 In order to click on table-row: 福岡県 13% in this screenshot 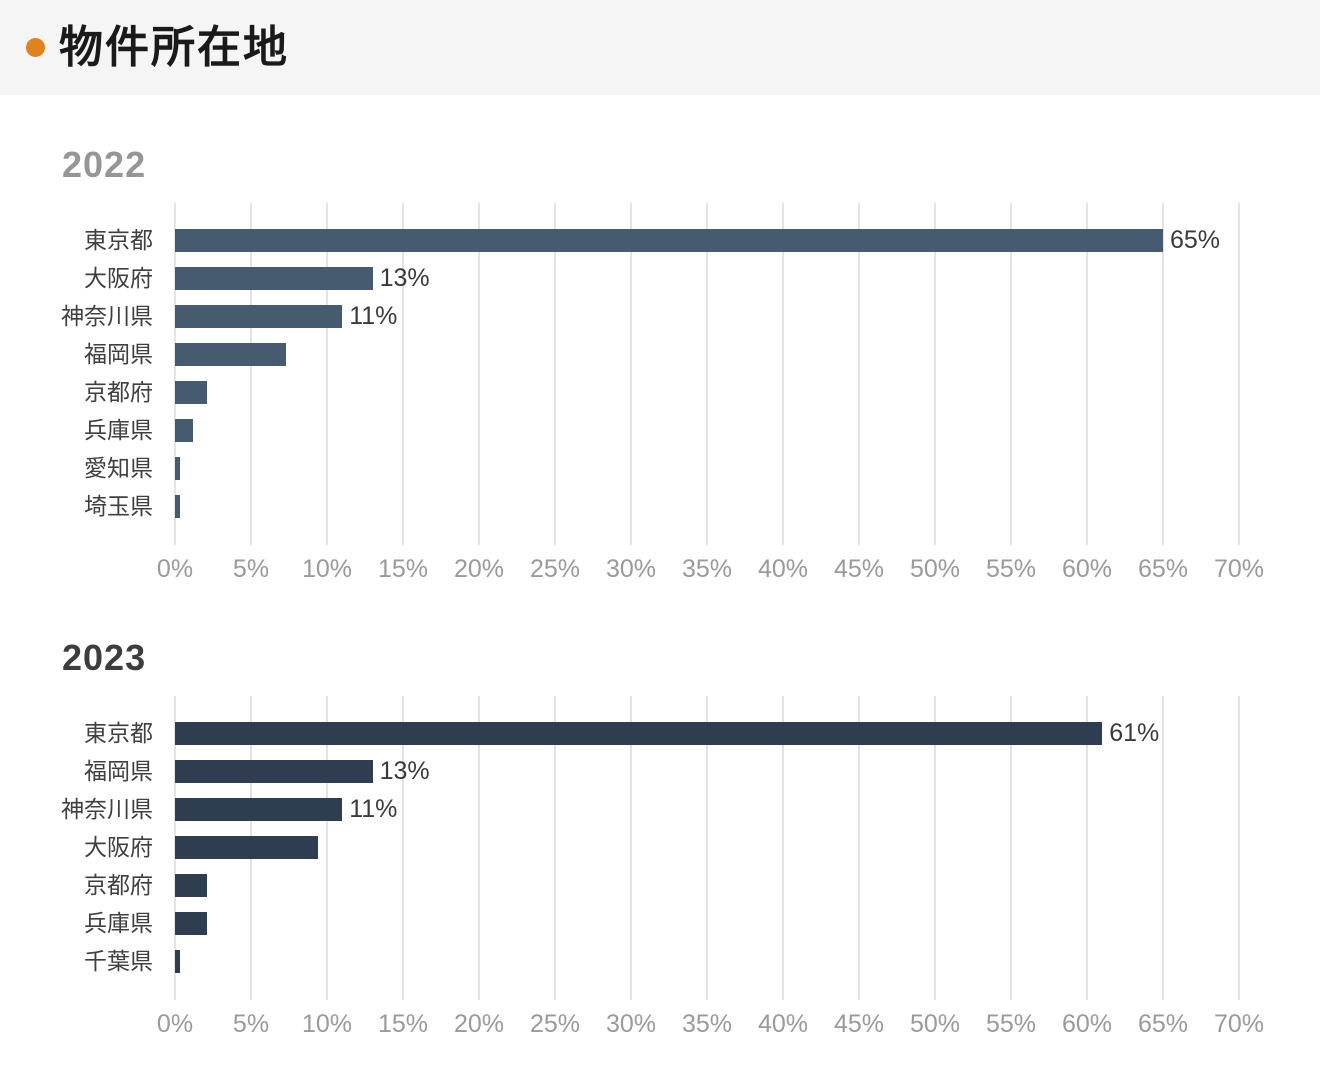, I will do `click(661, 771)`.